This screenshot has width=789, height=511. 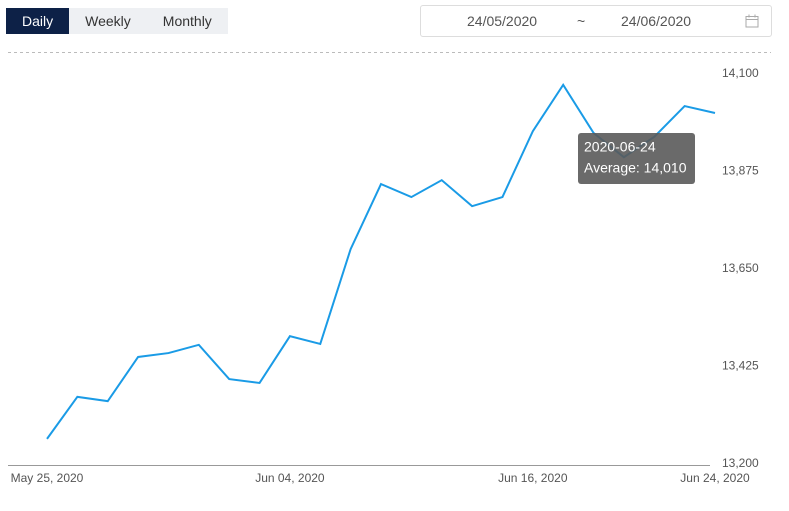 I want to click on calendar-icon, so click(x=752, y=21).